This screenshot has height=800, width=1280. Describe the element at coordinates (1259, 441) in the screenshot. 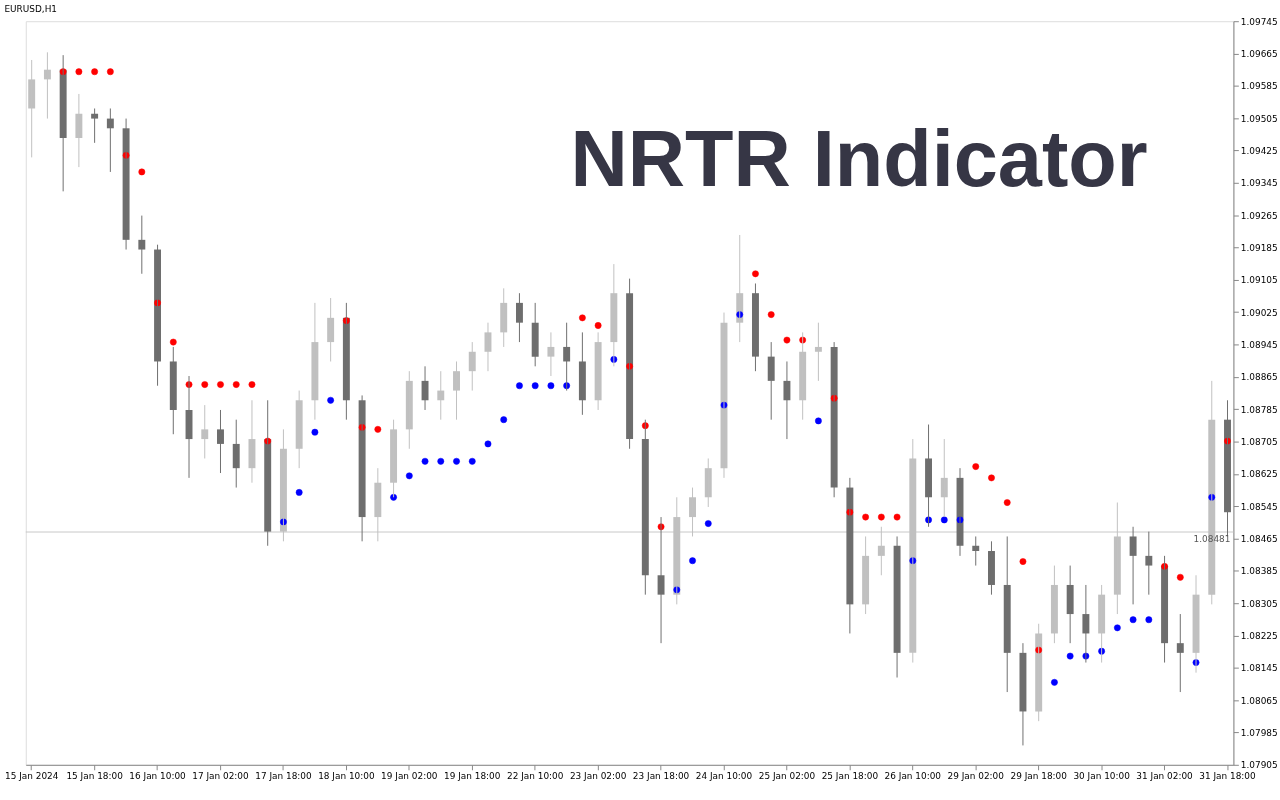

I see `y-tick-label: 1.08705` at that location.